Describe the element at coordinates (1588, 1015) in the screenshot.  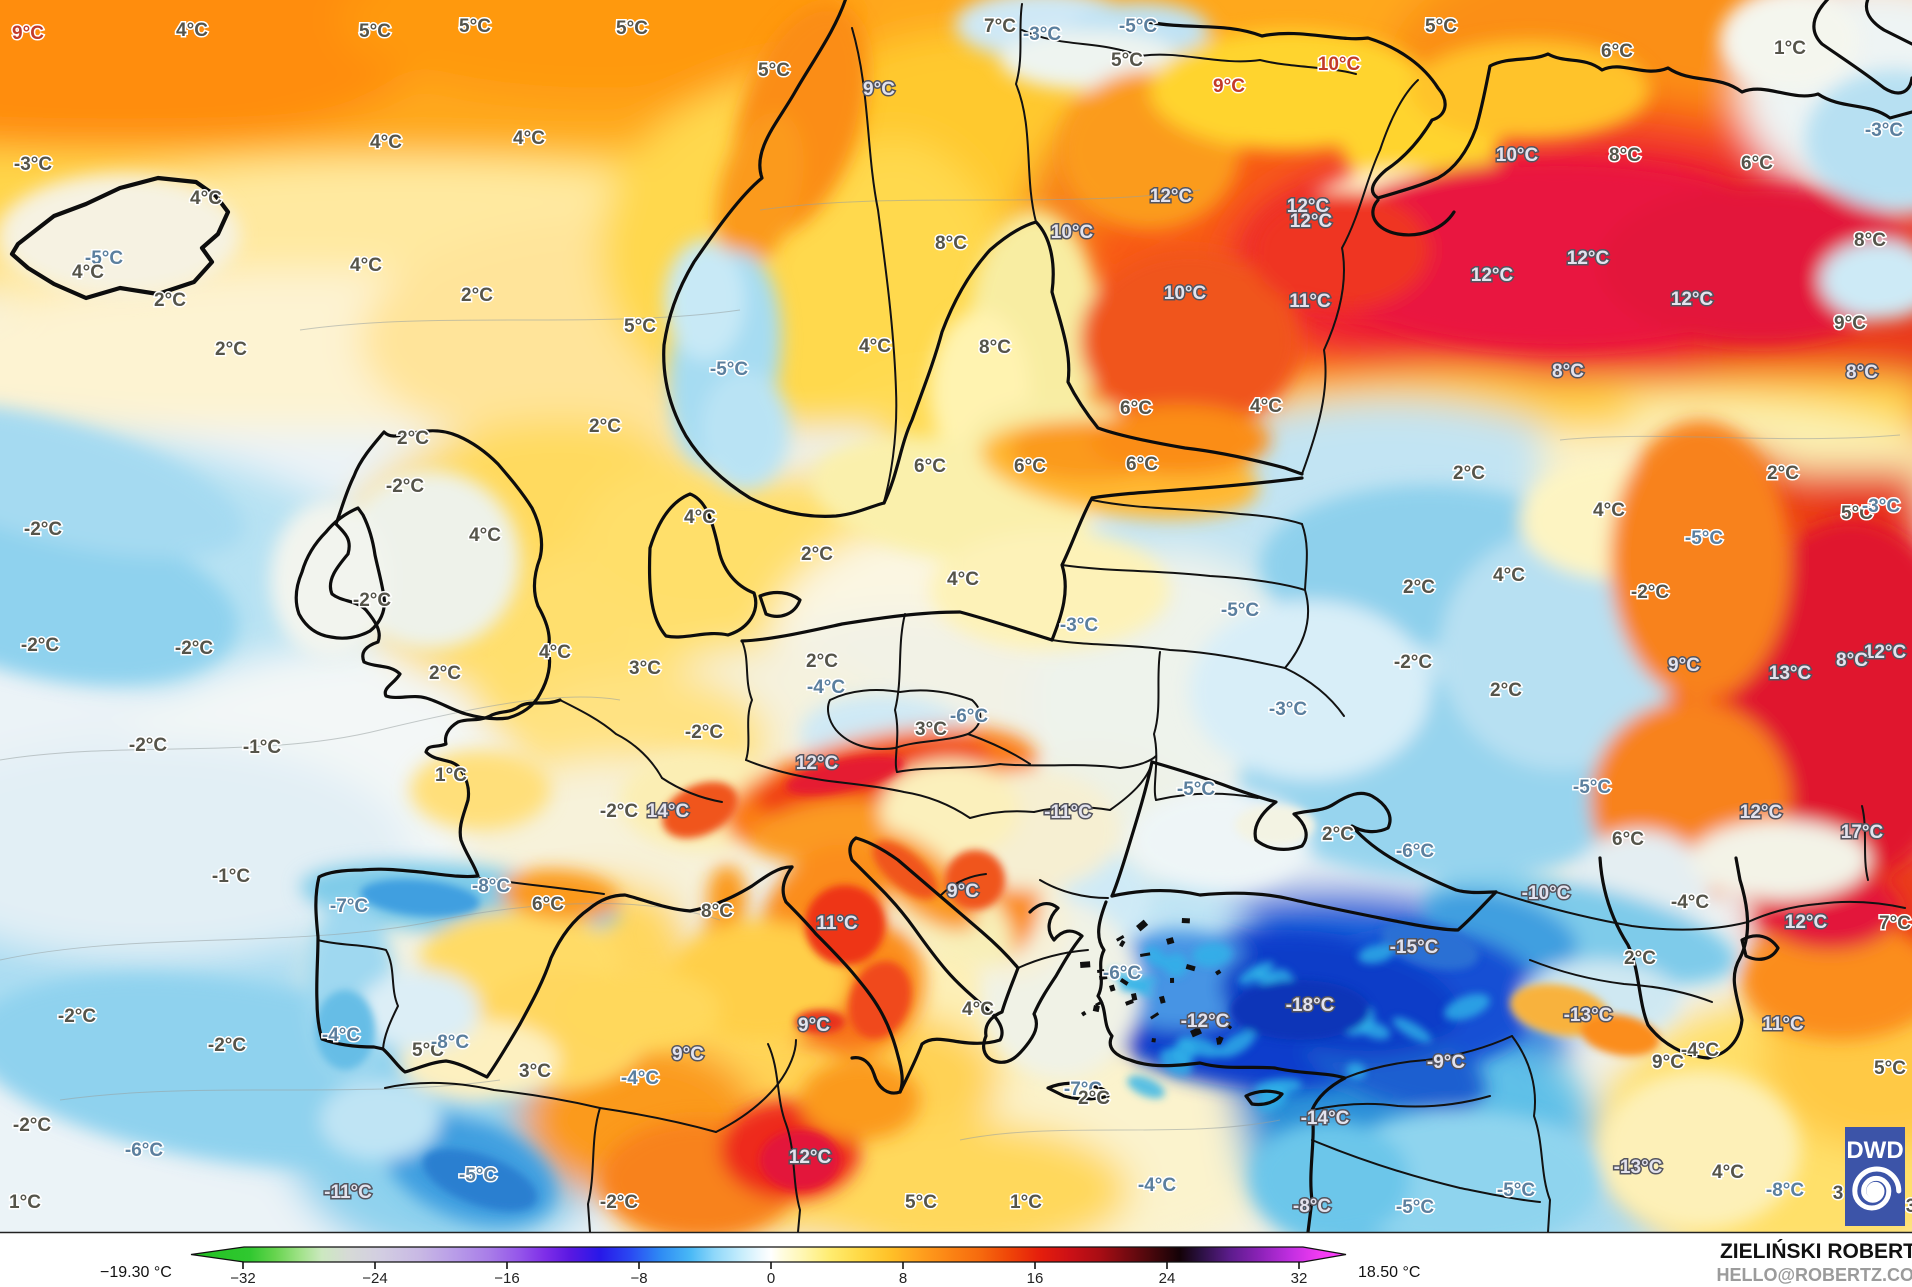
I see `svg-text: -13°C` at that location.